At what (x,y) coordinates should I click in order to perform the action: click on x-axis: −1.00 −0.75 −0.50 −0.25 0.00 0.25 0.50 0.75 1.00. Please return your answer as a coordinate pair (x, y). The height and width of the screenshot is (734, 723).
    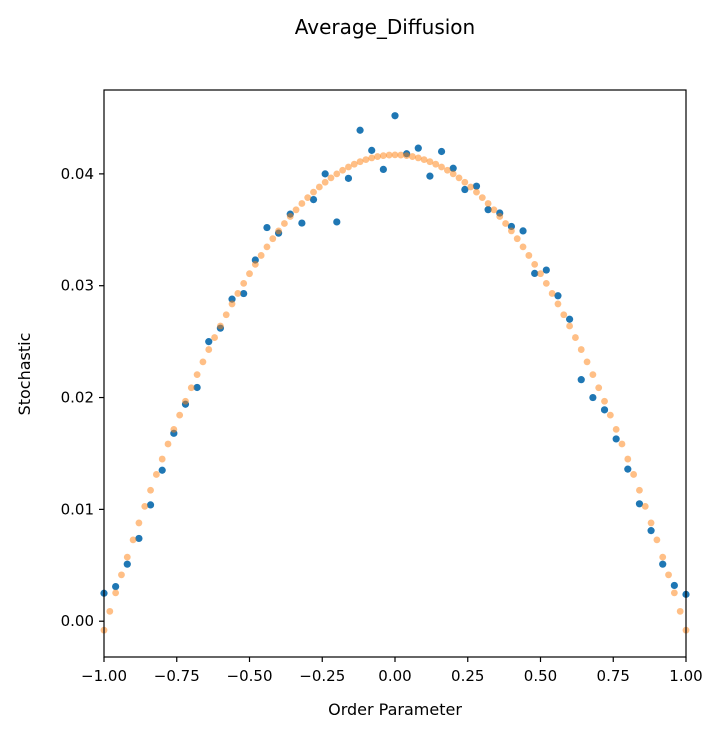
    Looking at the image, I should click on (392, 671).